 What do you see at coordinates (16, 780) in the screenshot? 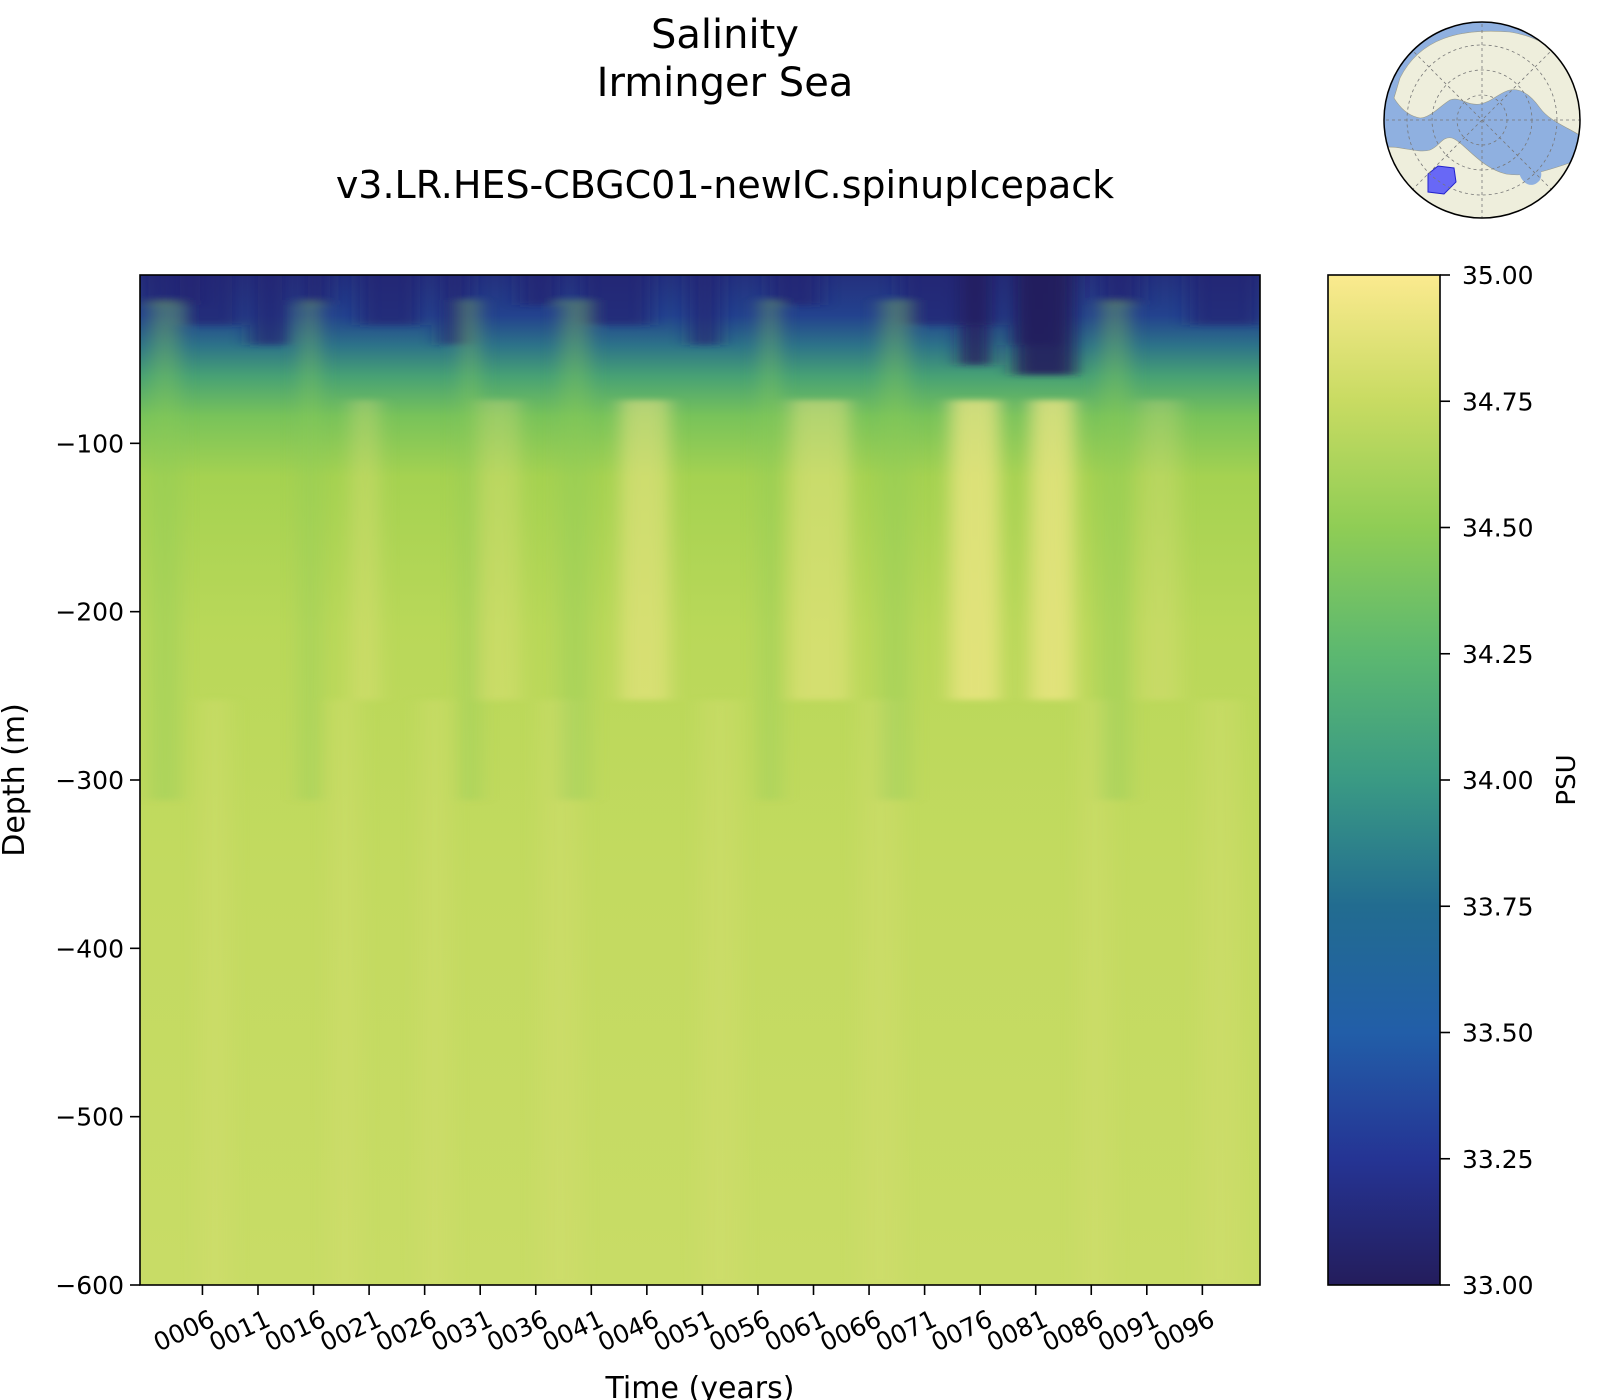
I see `y-axis-label: Depth (m)` at bounding box center [16, 780].